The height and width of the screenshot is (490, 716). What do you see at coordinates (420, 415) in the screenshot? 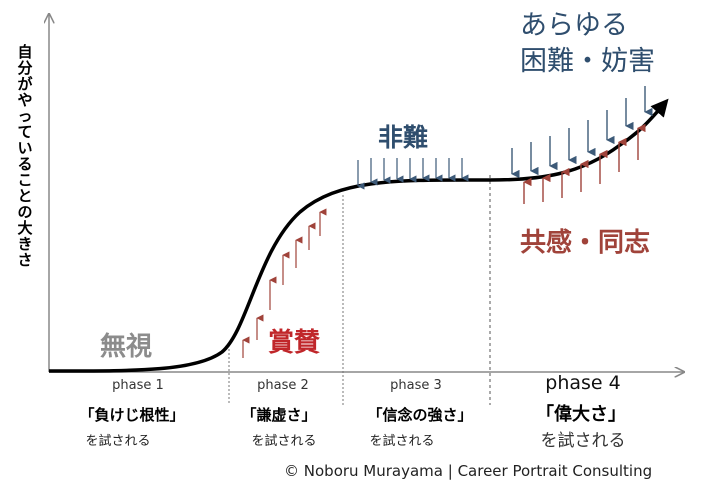
I see `phase-3-quality: 「信念の強さ」` at bounding box center [420, 415].